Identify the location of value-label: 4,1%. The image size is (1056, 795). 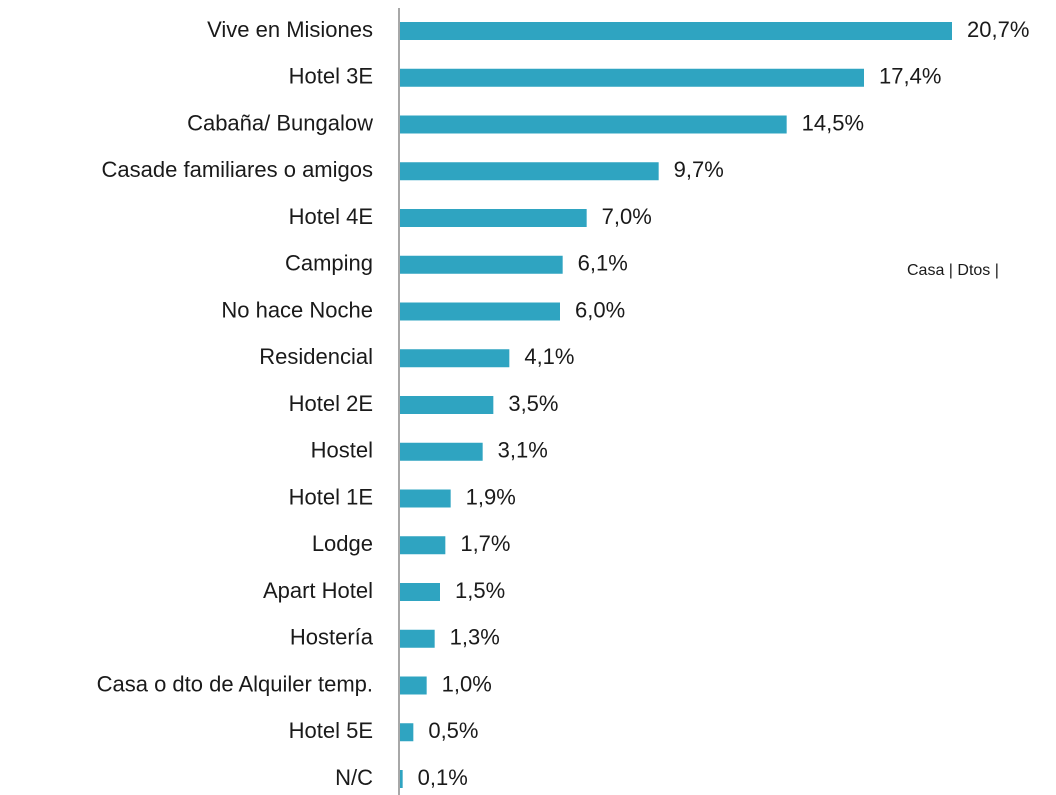
(549, 356).